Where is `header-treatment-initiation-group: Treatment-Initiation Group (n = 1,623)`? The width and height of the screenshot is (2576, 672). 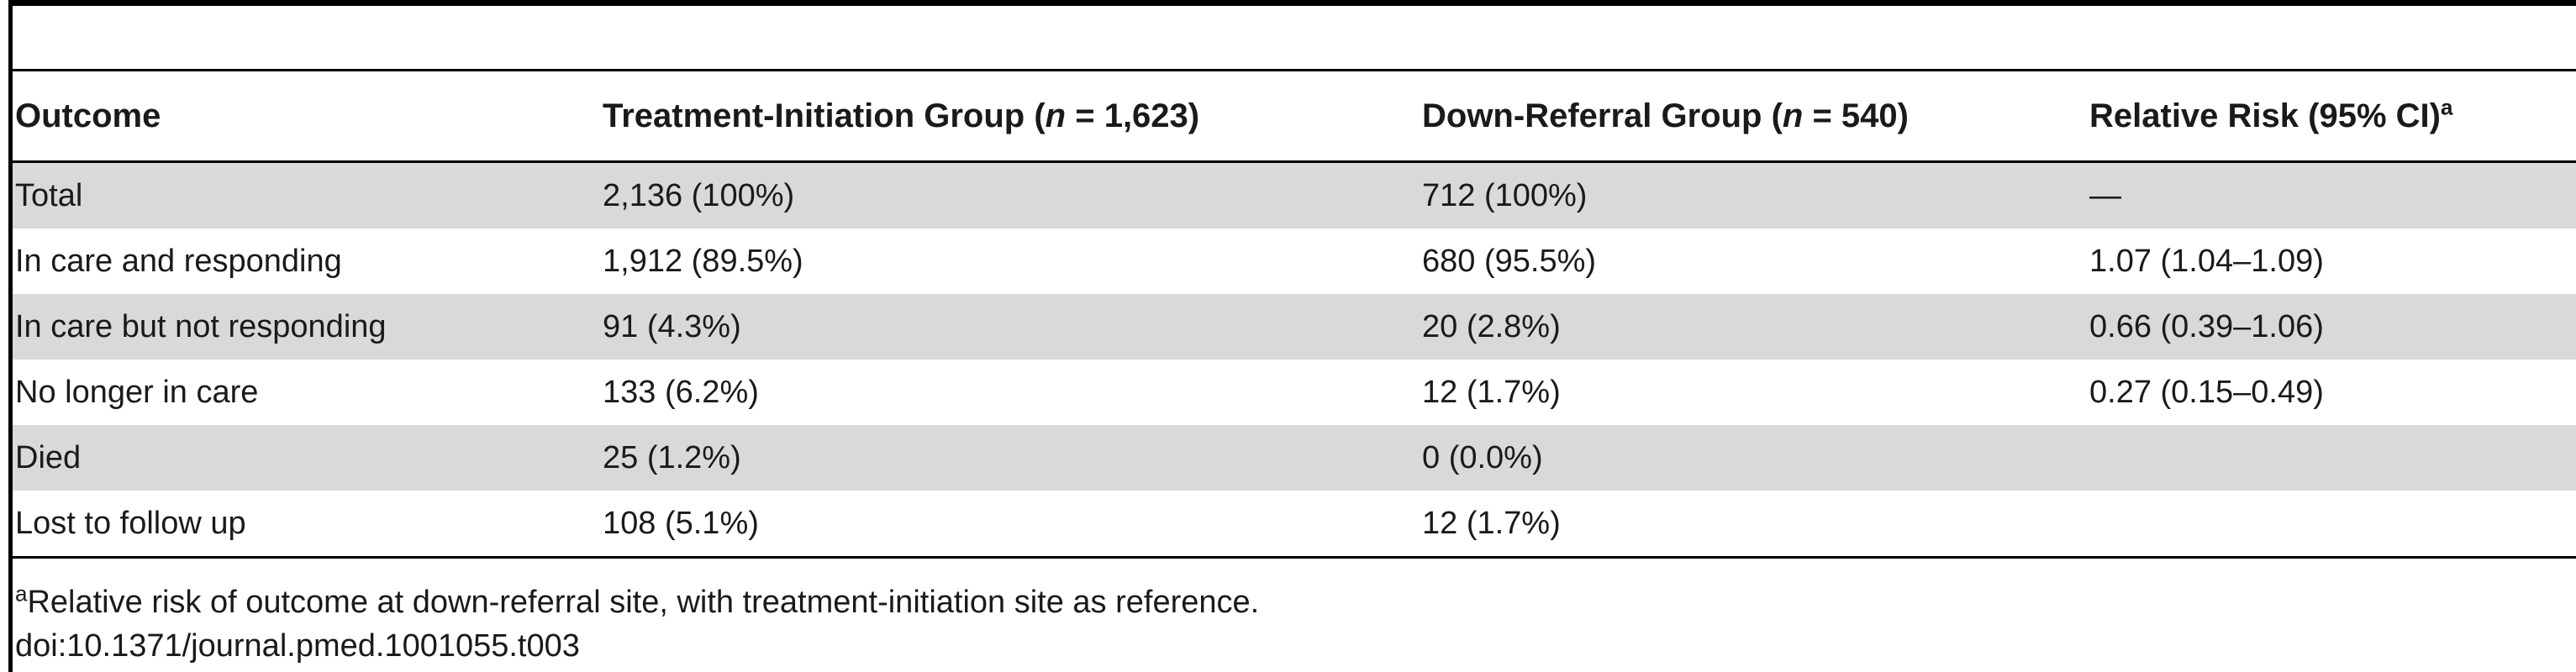 header-treatment-initiation-group: Treatment-Initiation Group (n = 1,623) is located at coordinates (901, 115).